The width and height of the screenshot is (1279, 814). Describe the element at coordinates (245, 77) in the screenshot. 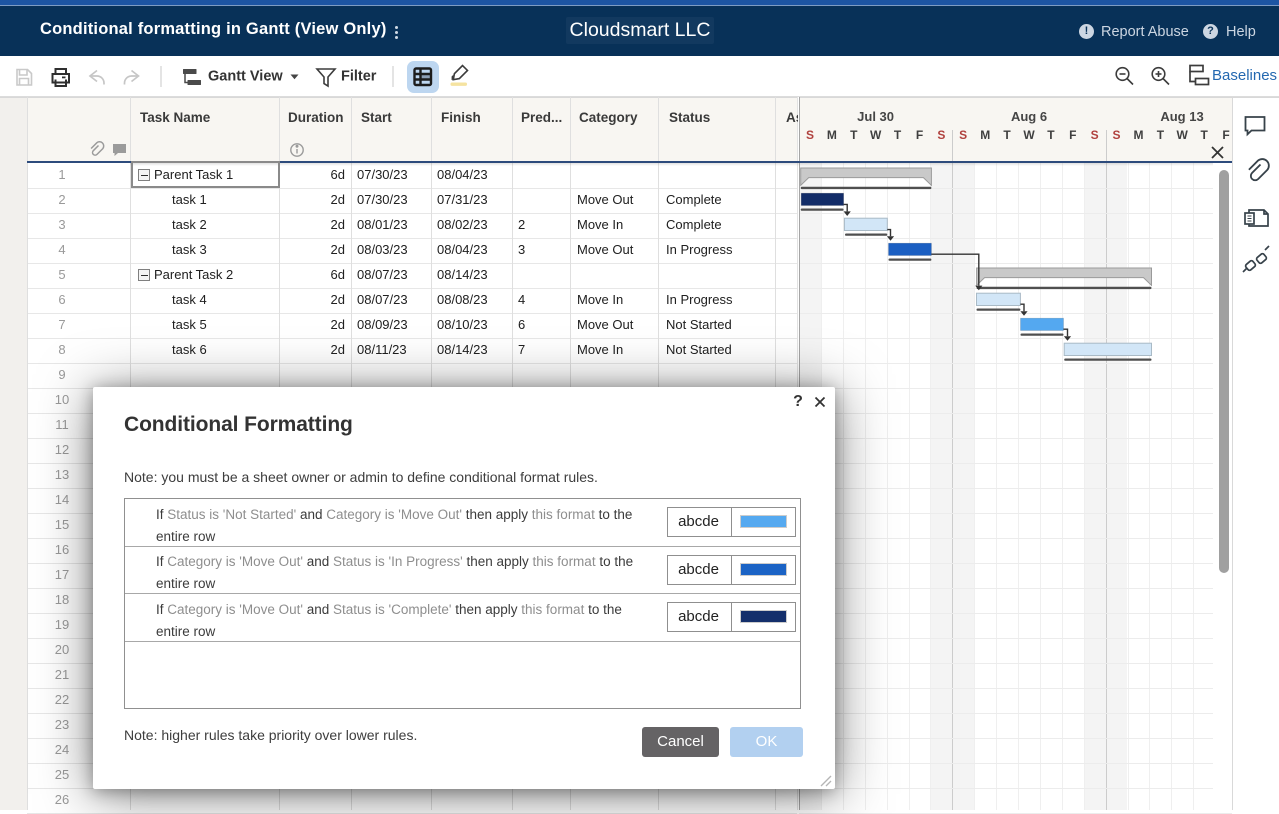

I see `svg-text: Gantt View` at that location.